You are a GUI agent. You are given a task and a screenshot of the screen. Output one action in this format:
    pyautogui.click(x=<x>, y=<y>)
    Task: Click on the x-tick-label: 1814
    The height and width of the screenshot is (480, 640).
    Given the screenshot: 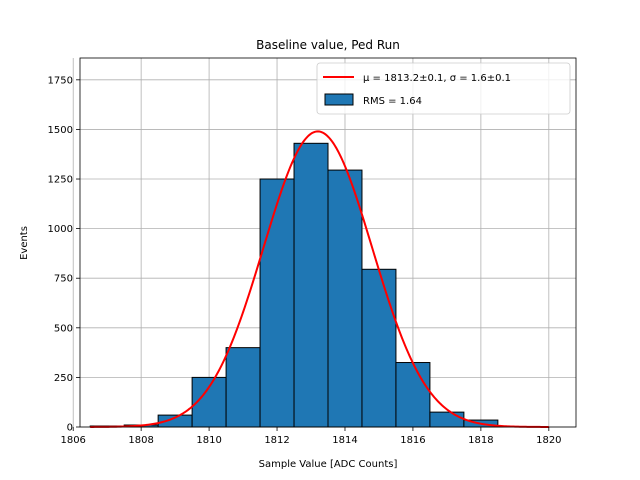 What is the action you would take?
    pyautogui.click(x=344, y=440)
    